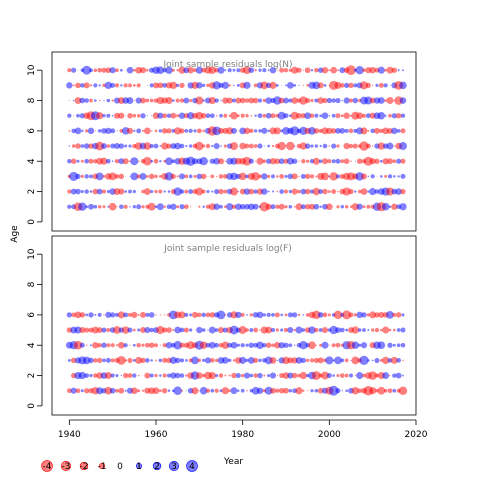  I want to click on panel-title: Joint sample residuals log(F), so click(227, 249).